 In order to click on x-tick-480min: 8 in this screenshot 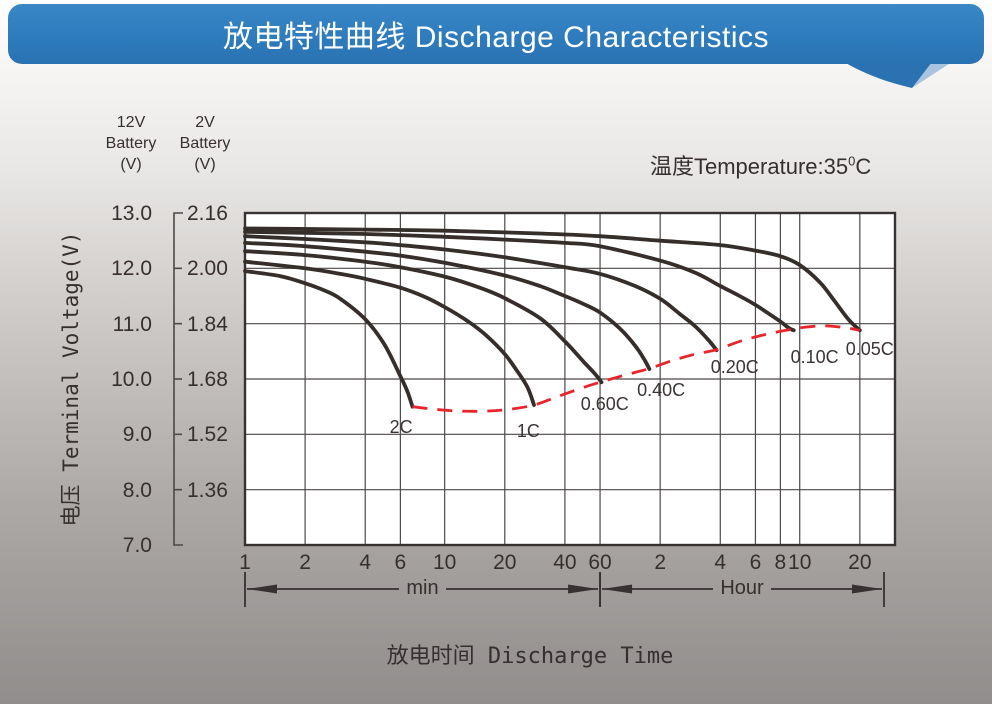, I will do `click(780, 562)`.